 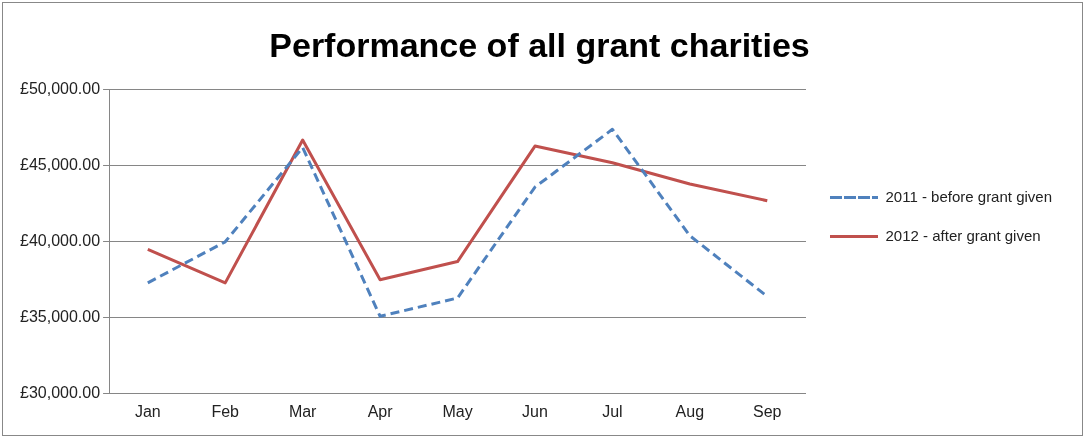 What do you see at coordinates (60, 165) in the screenshot?
I see `y-tick-label: £45,000.00` at bounding box center [60, 165].